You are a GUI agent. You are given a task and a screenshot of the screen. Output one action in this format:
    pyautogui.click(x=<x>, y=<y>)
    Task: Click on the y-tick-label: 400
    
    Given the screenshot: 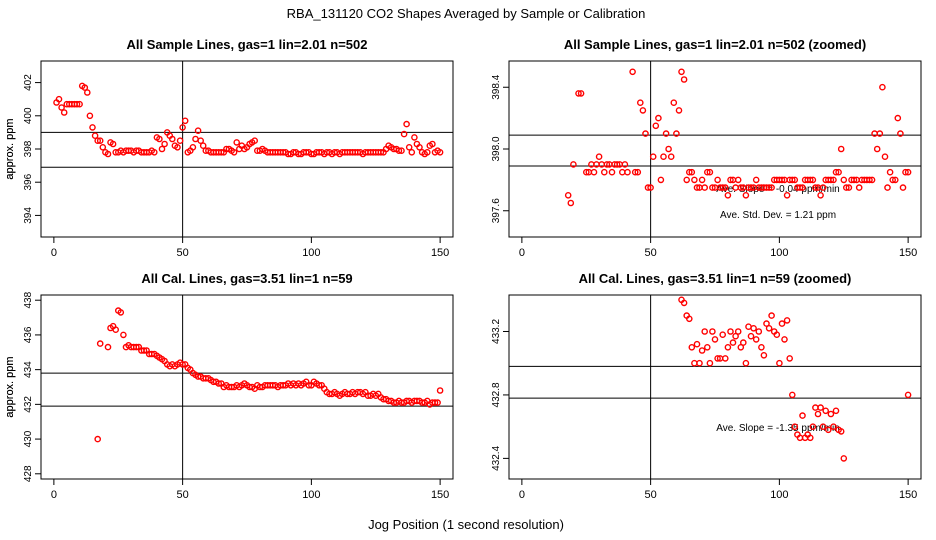 What is the action you would take?
    pyautogui.click(x=28, y=115)
    